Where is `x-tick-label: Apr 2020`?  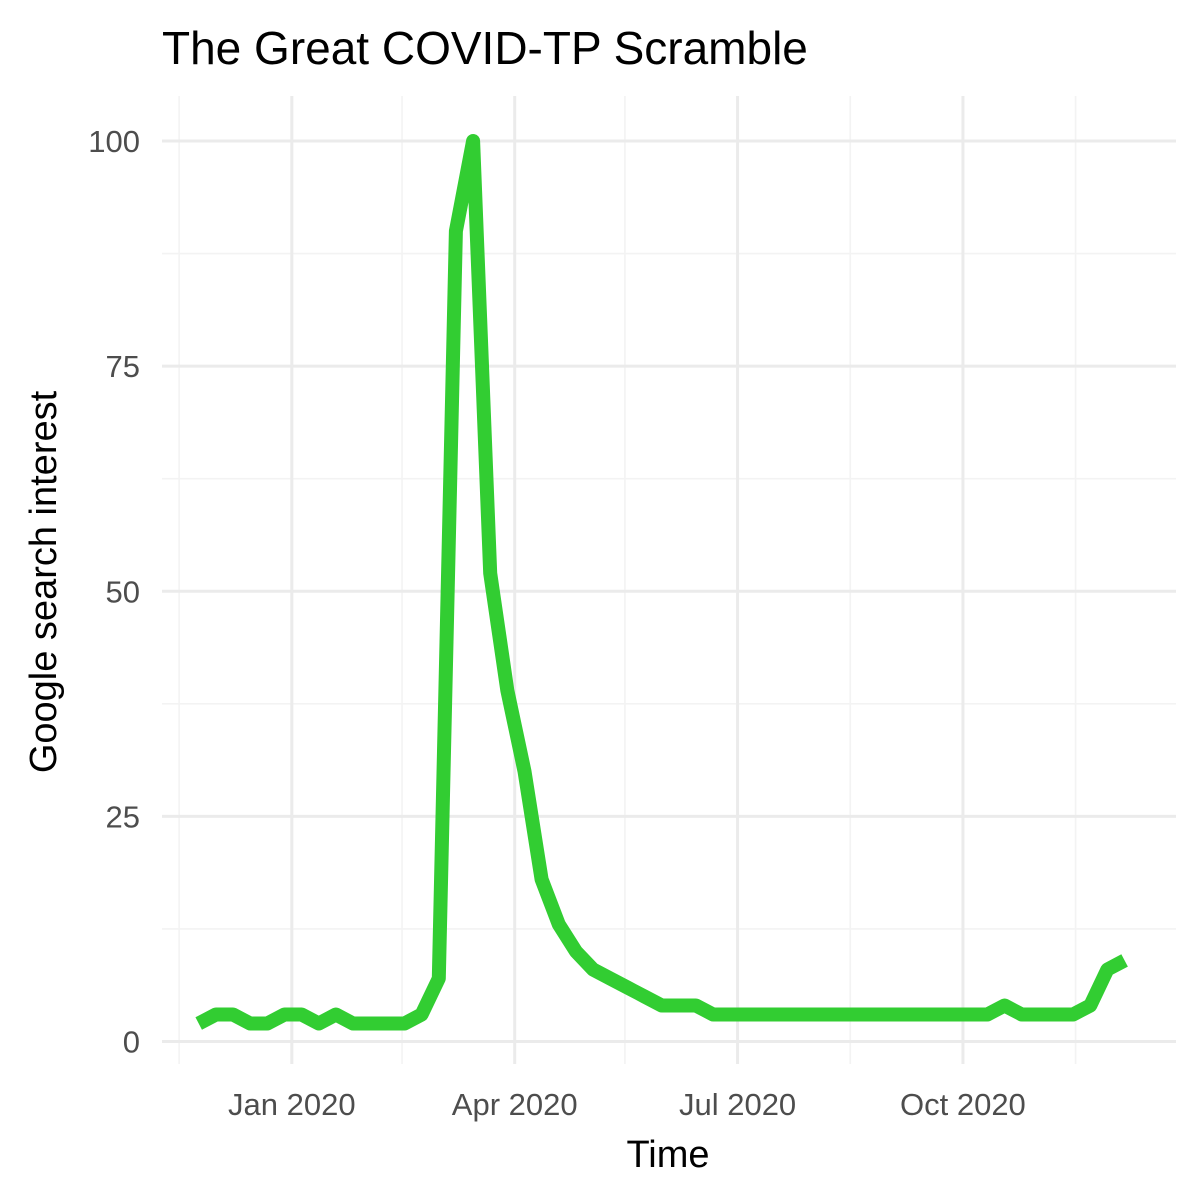 x-tick-label: Apr 2020 is located at coordinates (515, 1104).